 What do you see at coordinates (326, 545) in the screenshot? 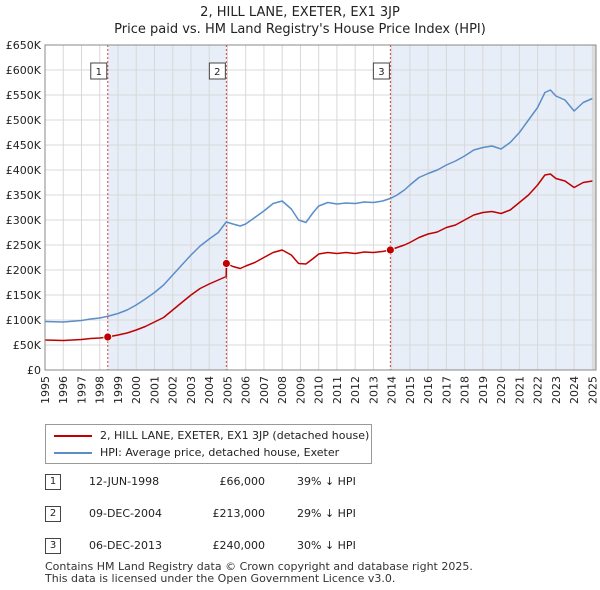
I see `sale-hpi-diff: 30% ↓ HPI` at bounding box center [326, 545].